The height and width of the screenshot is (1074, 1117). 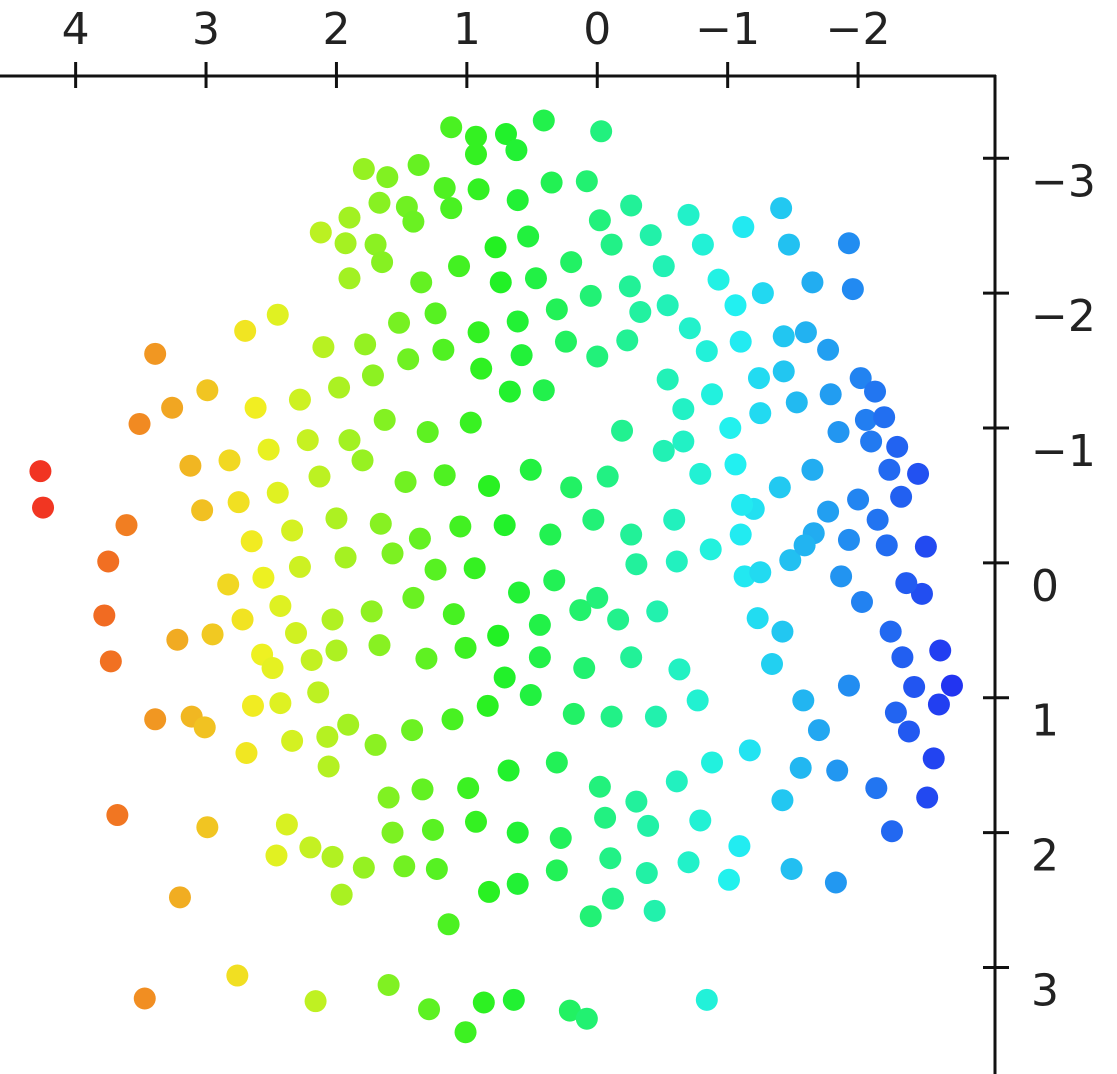 I want to click on x-tick-label: 2, so click(x=336, y=29).